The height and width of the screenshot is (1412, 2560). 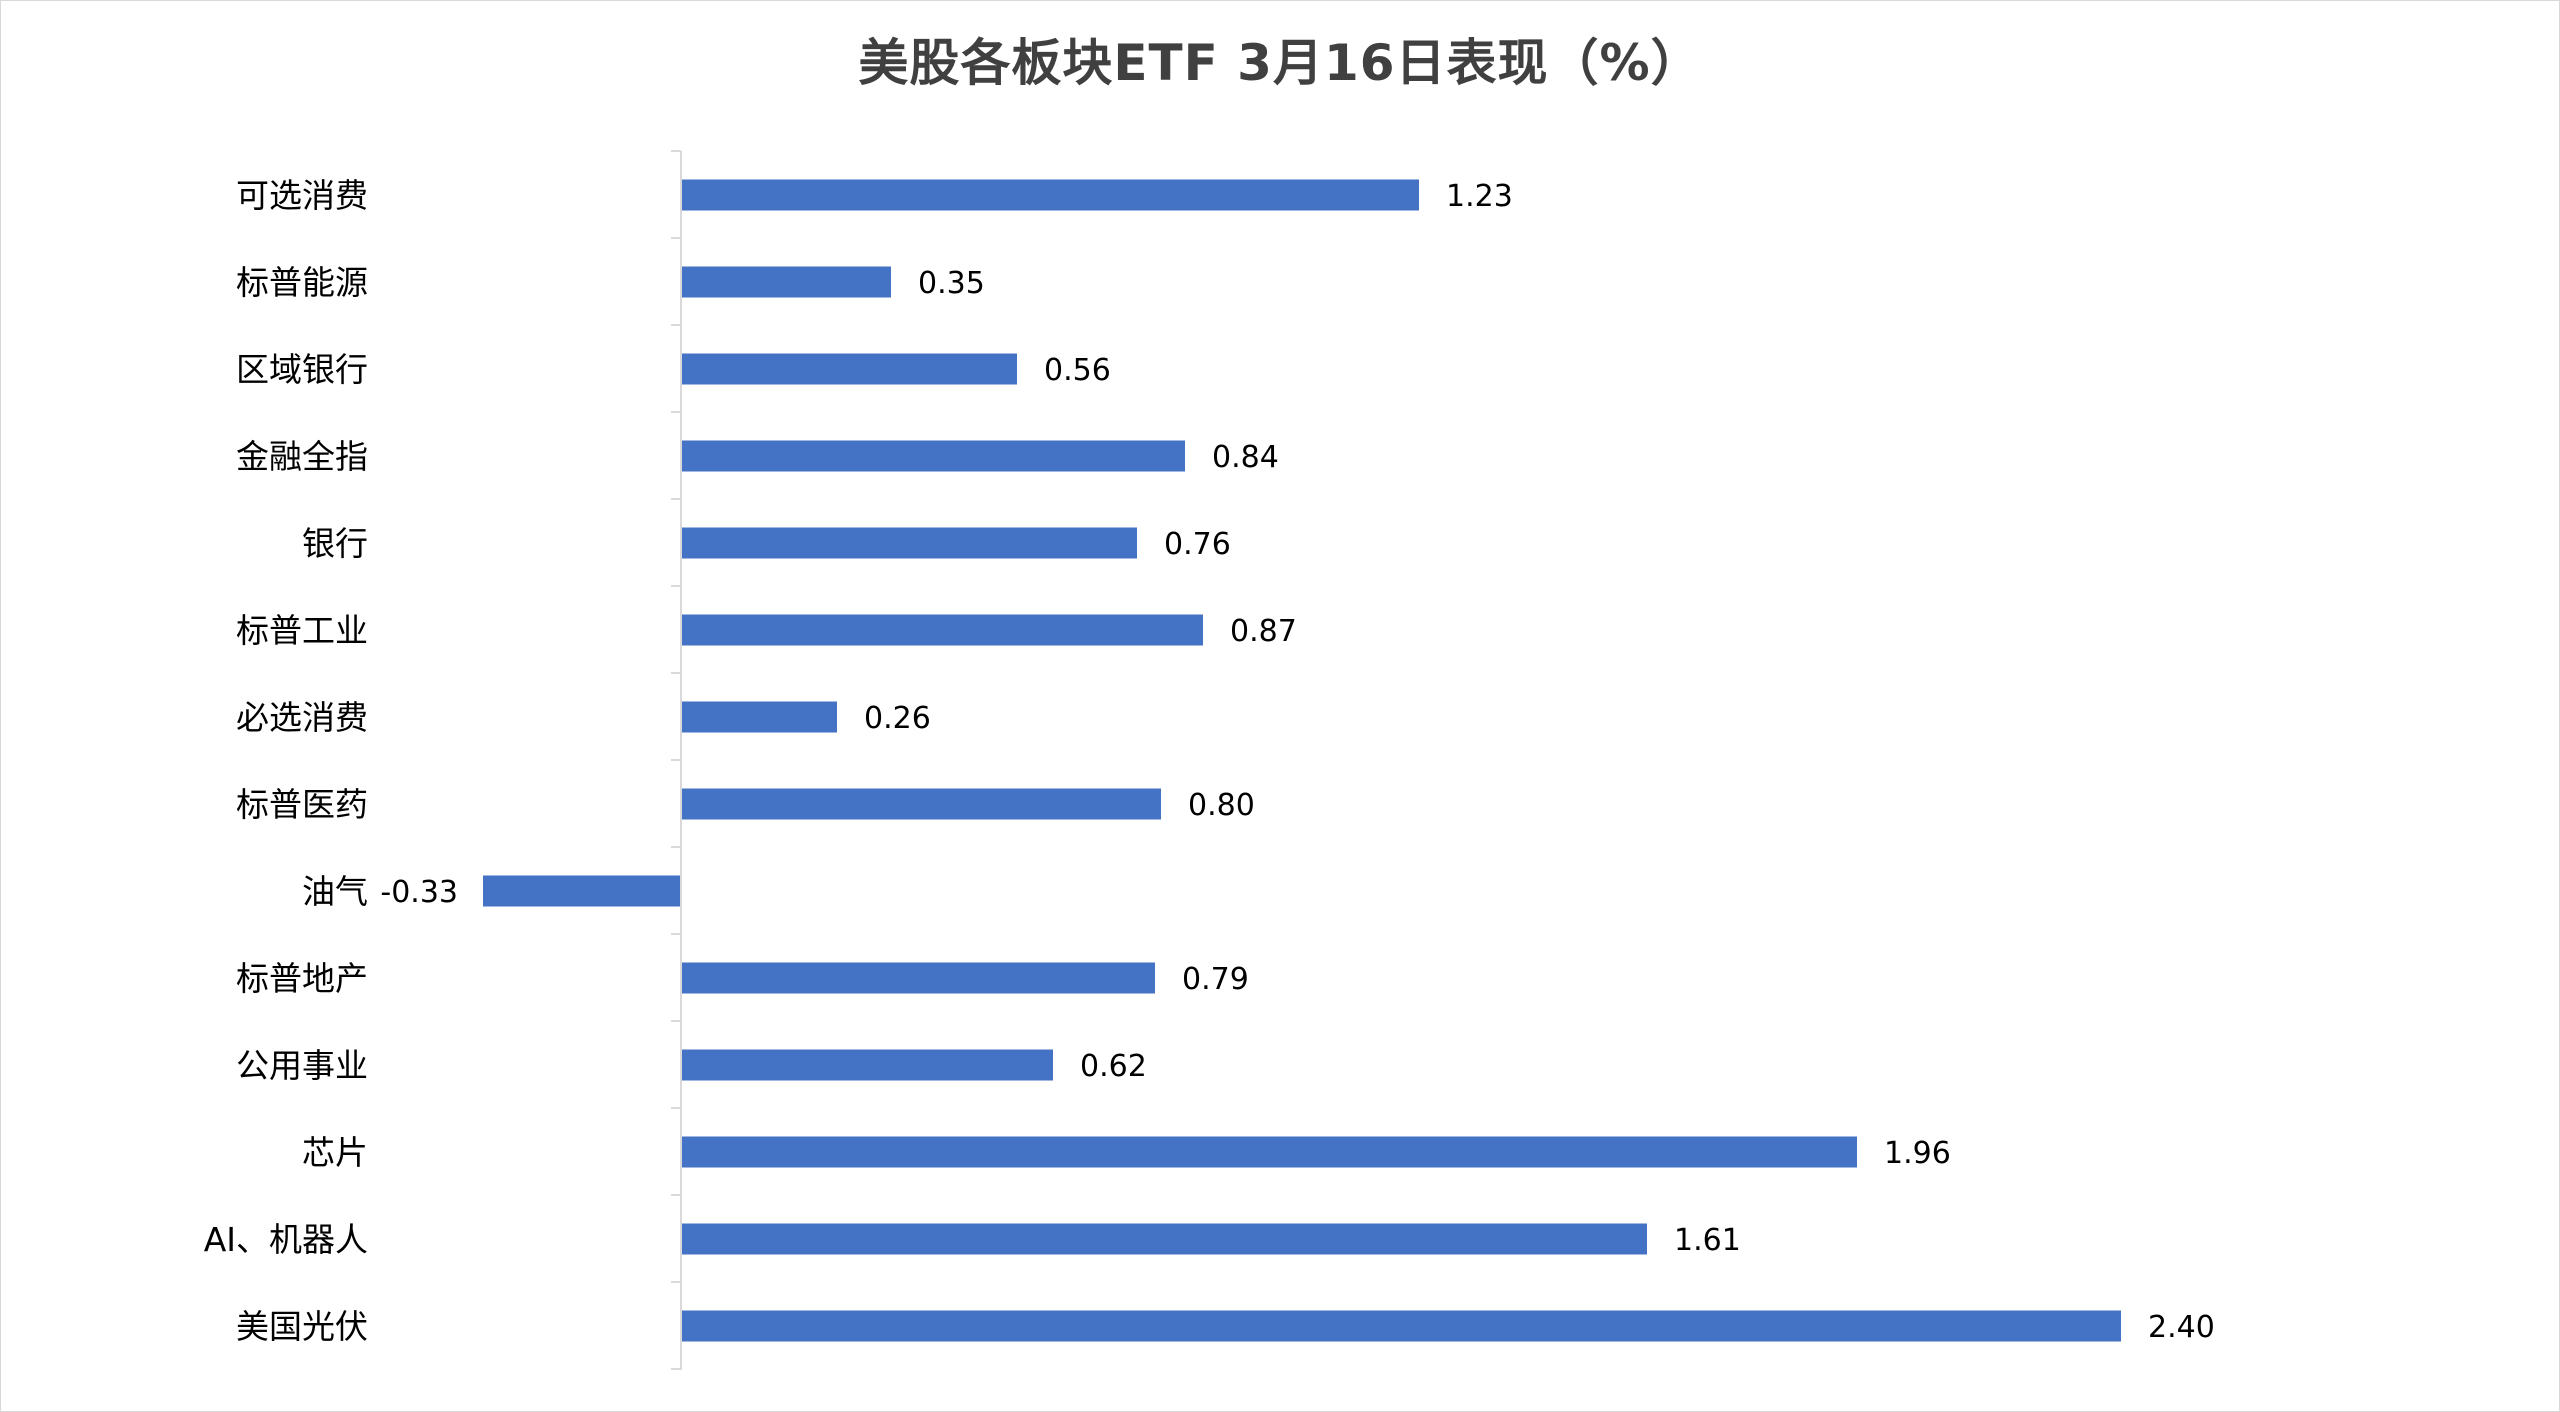 I want to click on value-label-1: 0.35, so click(x=951, y=283).